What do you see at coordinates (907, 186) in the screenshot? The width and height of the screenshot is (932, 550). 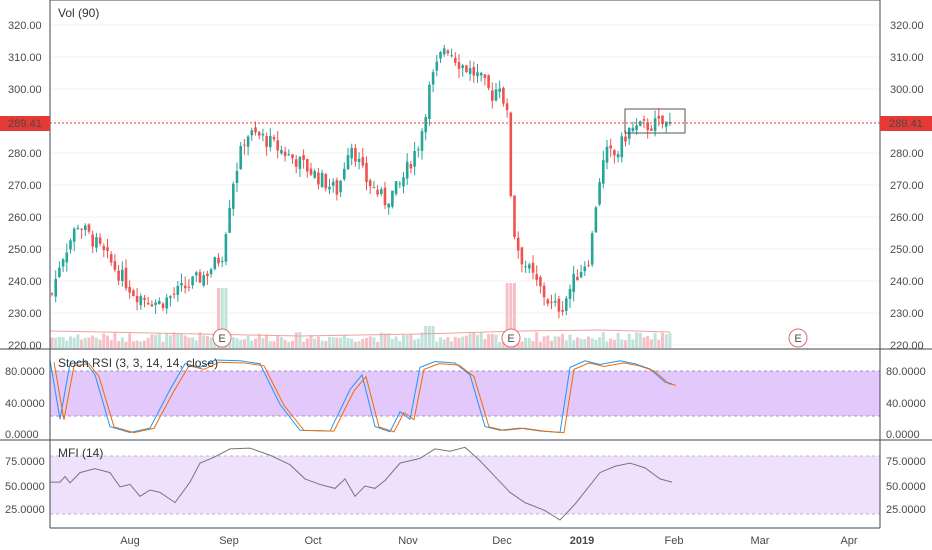 I see `price-tick: 270.00` at bounding box center [907, 186].